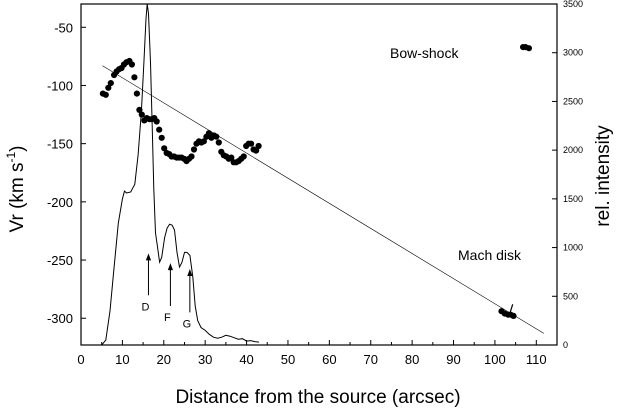  I want to click on x-tick-label: 50, so click(288, 359).